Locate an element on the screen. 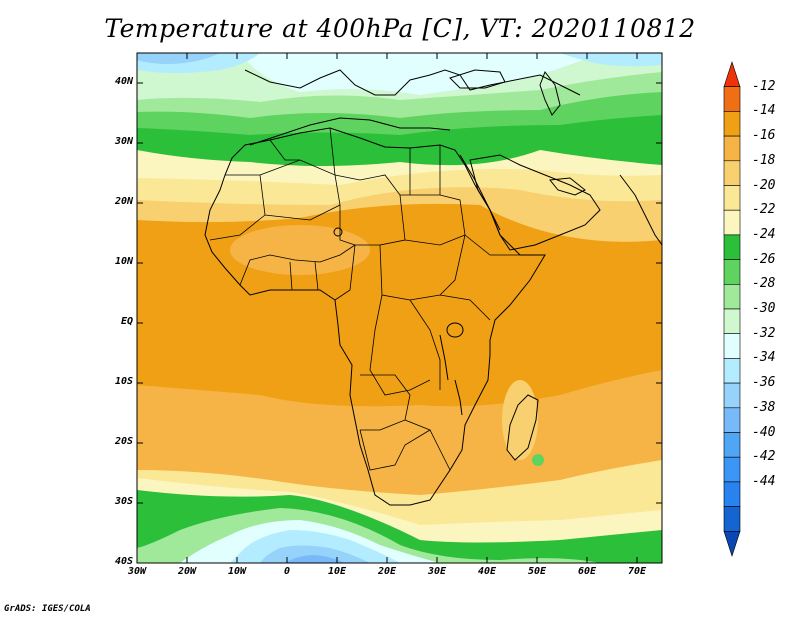  colorbar-label: -38 is located at coordinates (764, 407).